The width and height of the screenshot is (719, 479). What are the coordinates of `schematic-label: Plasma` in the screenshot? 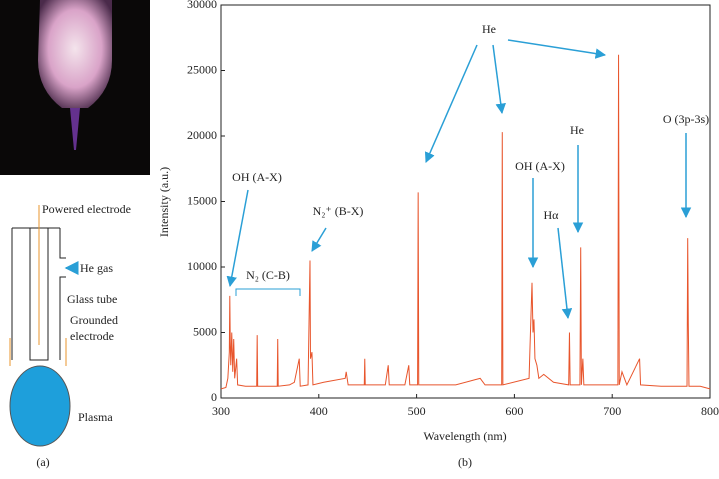 It's located at (95, 417).